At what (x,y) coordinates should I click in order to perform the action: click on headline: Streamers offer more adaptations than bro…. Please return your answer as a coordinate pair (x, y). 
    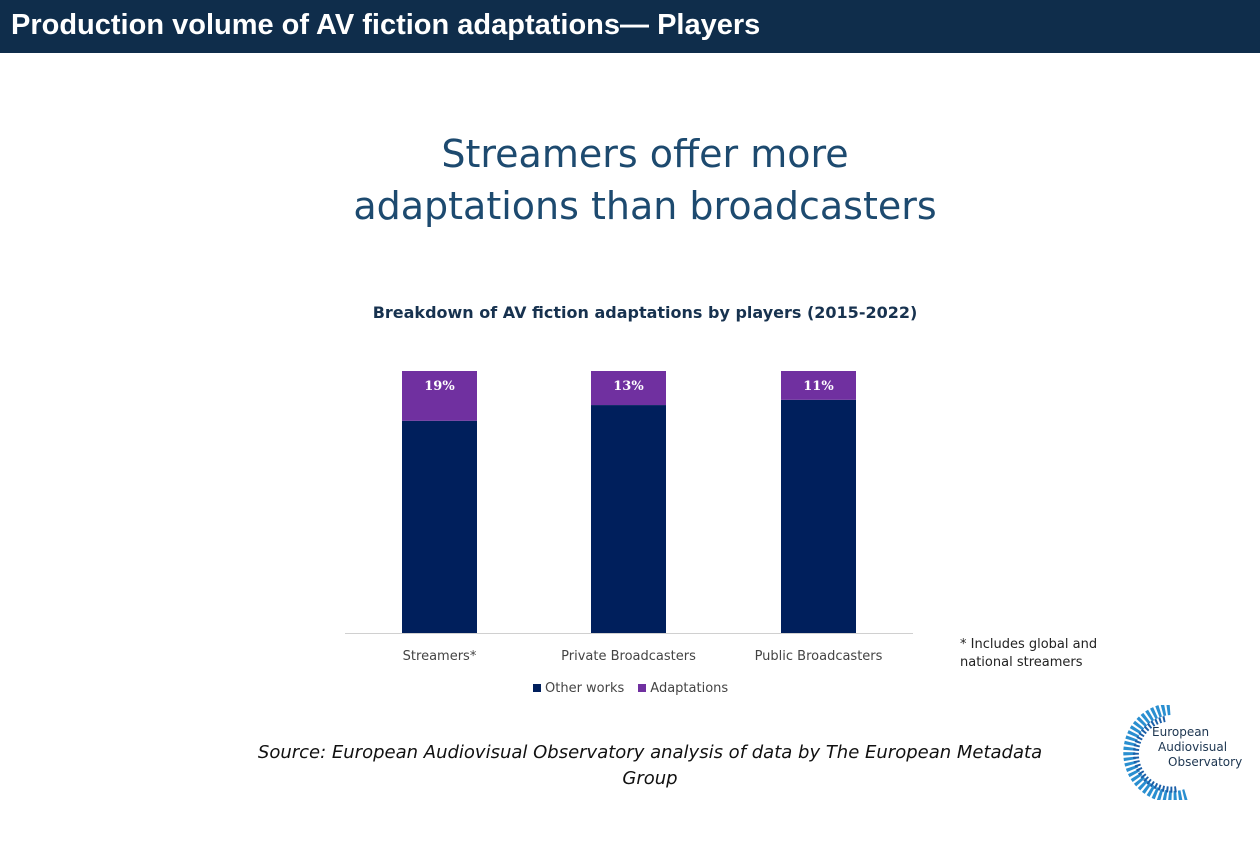
    Looking at the image, I should click on (645, 180).